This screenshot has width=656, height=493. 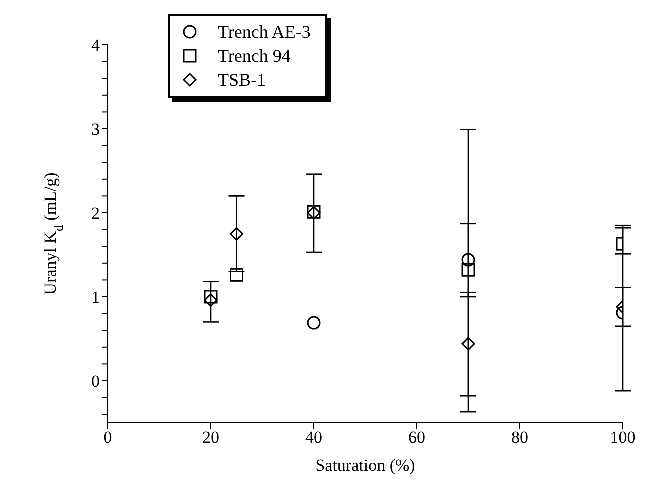 I want to click on x-tick-label: 40, so click(x=314, y=438).